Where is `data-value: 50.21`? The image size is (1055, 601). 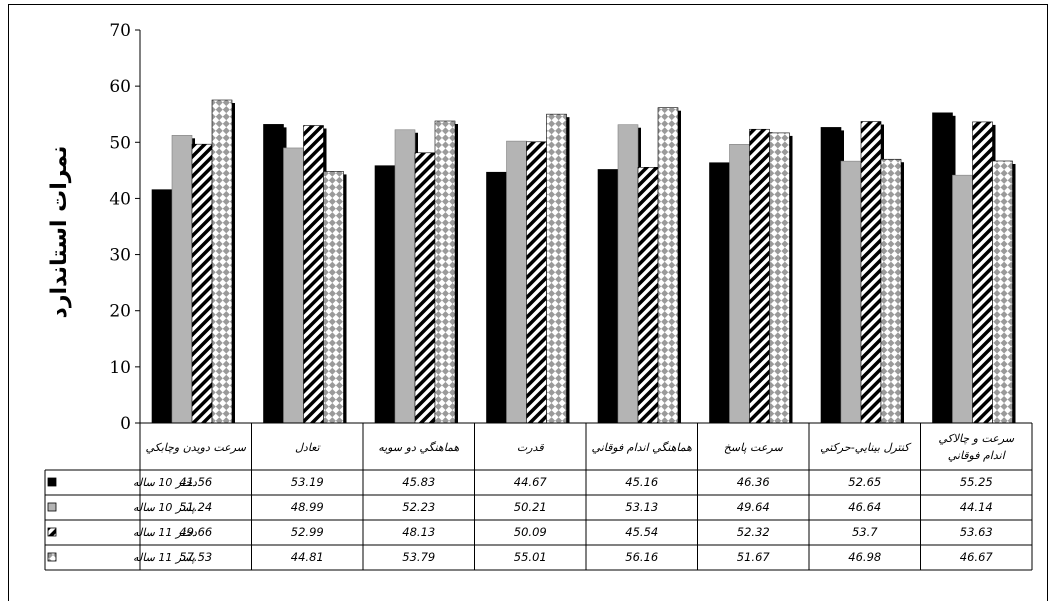 data-value: 50.21 is located at coordinates (530, 507).